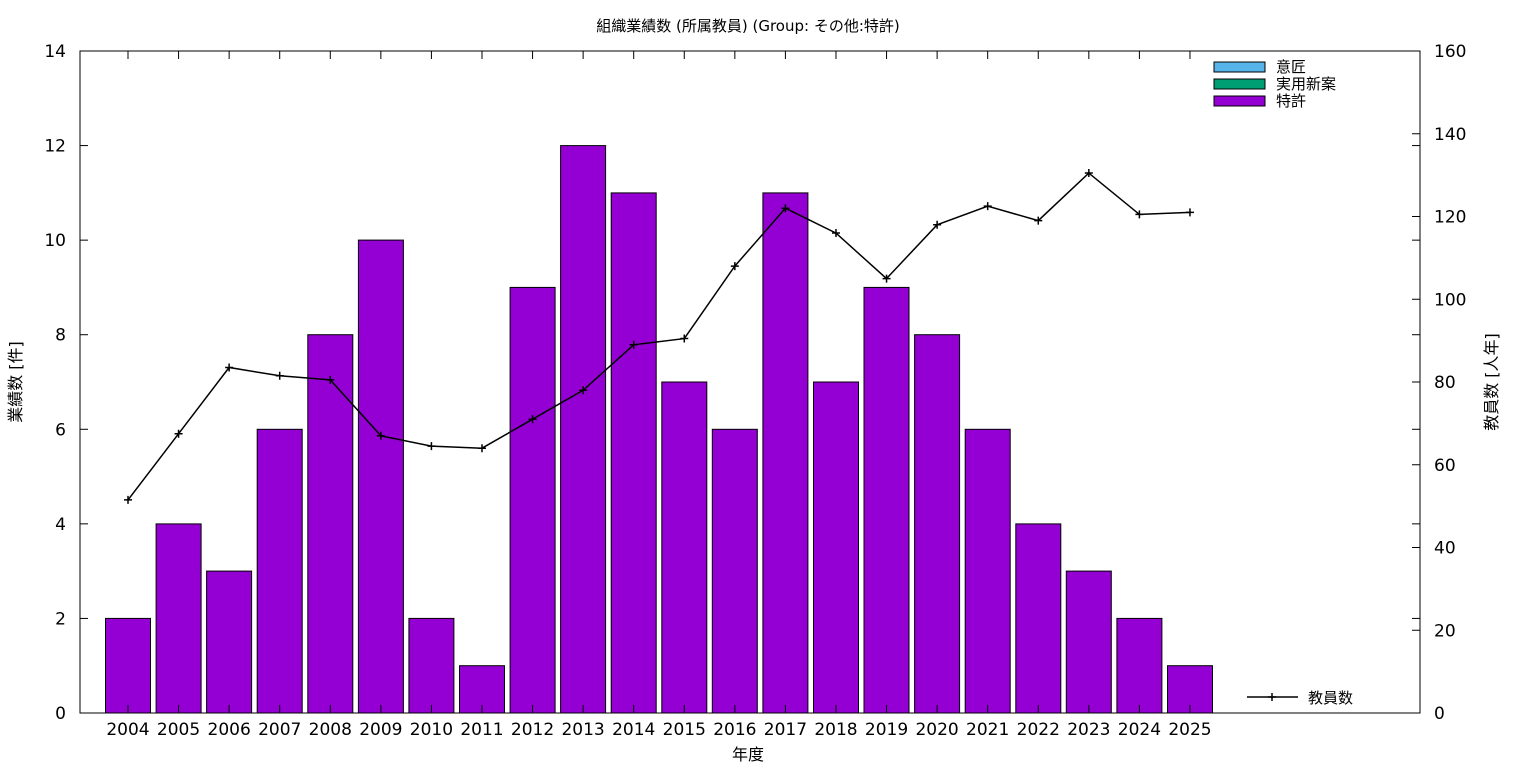  What do you see at coordinates (60, 619) in the screenshot?
I see `y-tick-label: 2` at bounding box center [60, 619].